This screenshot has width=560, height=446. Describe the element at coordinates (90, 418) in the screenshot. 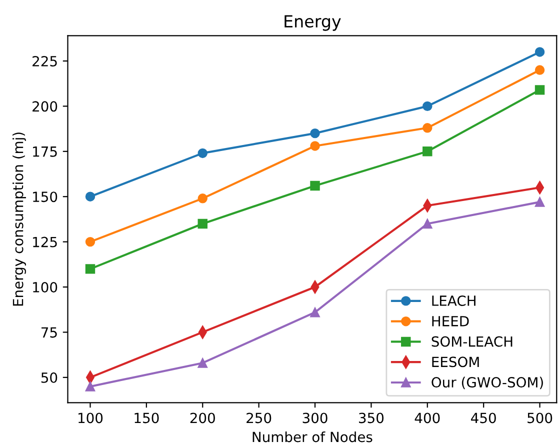

I see `x-tick-label: 100` at that location.